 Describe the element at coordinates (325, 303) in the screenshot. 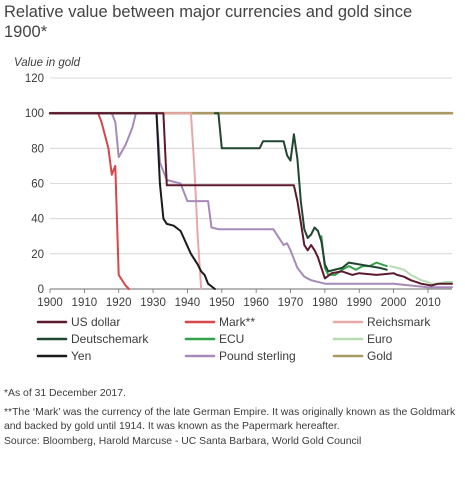

I see `x-tick-label: 1980` at that location.